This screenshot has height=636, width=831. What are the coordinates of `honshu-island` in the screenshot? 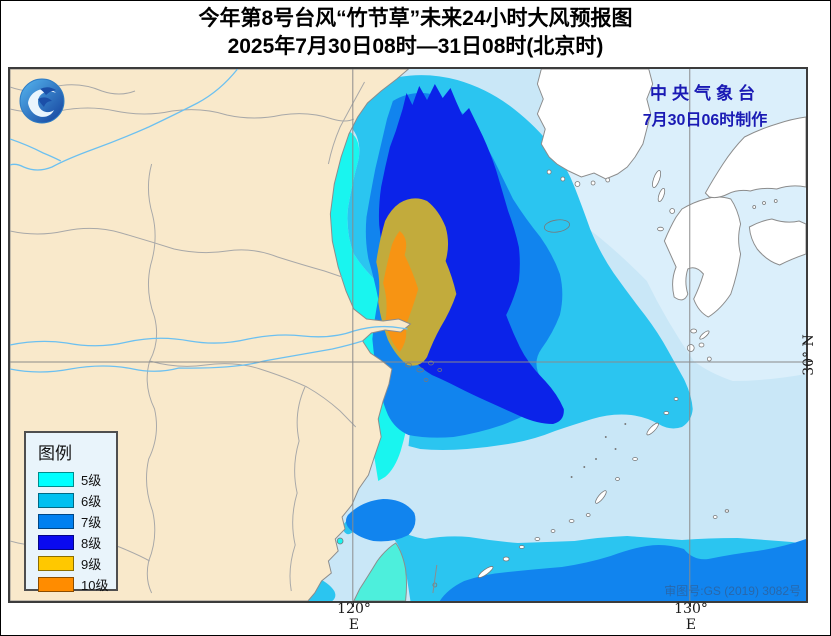 It's located at (755, 157).